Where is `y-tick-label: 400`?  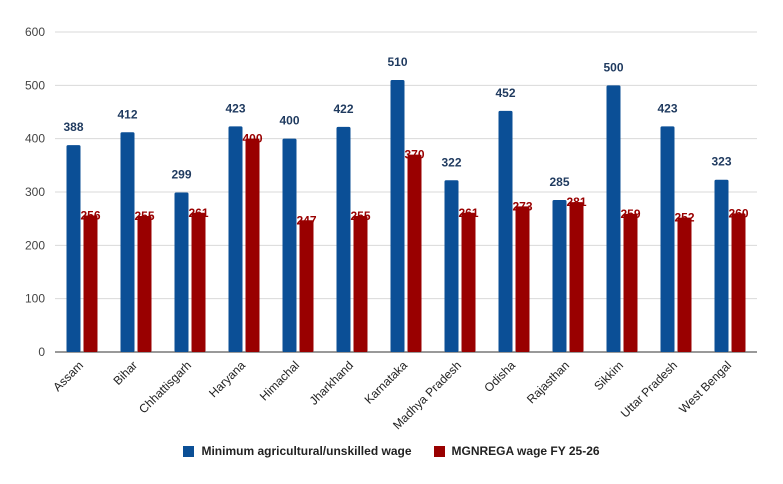 y-tick-label: 400 is located at coordinates (35, 139).